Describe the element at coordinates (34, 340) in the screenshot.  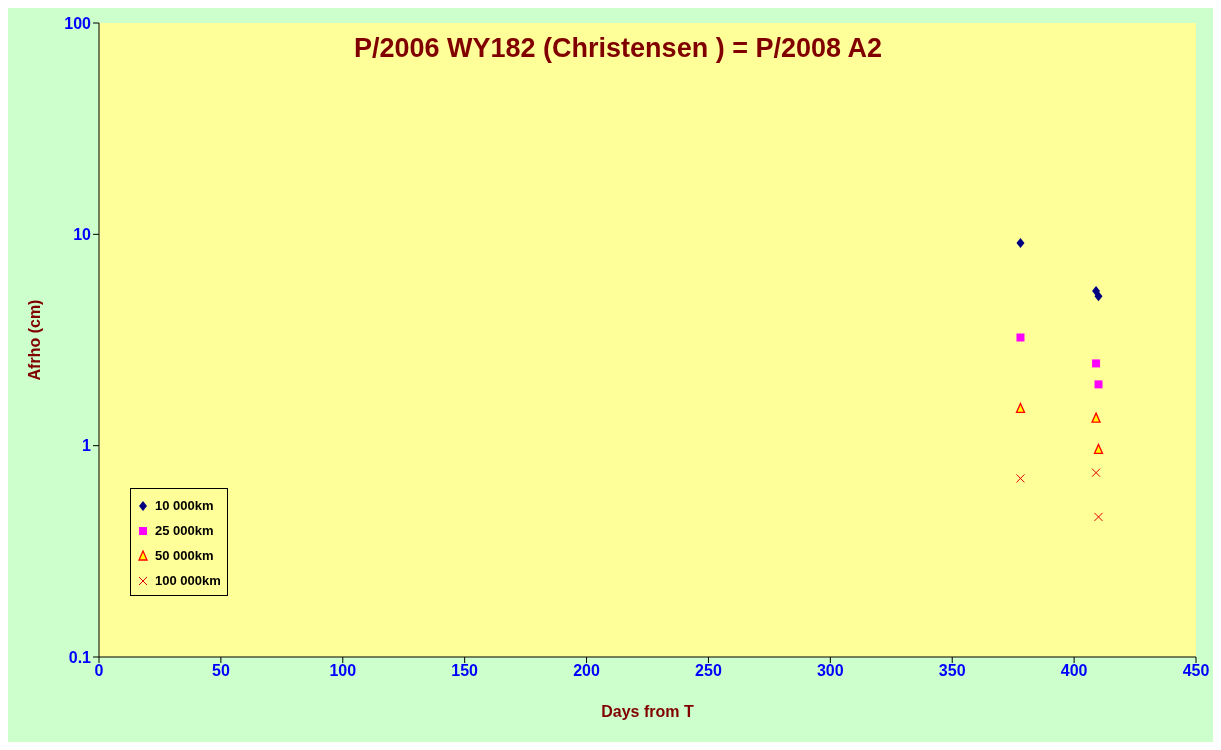
I see `y-axis-title: Afrho (cm)` at that location.